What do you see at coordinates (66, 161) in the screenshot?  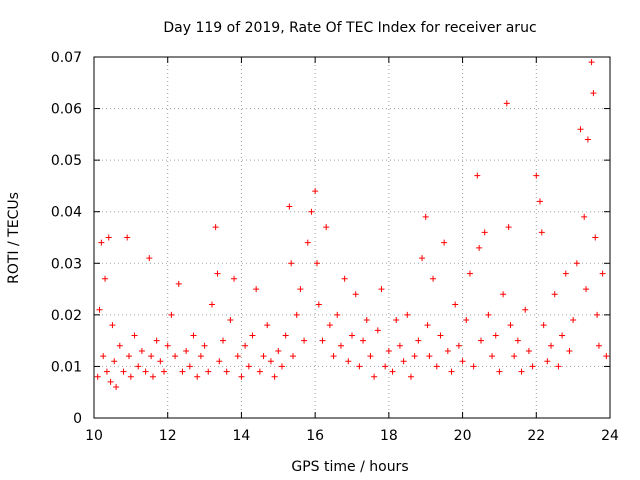 I see `y-tick-label: 0.05` at bounding box center [66, 161].